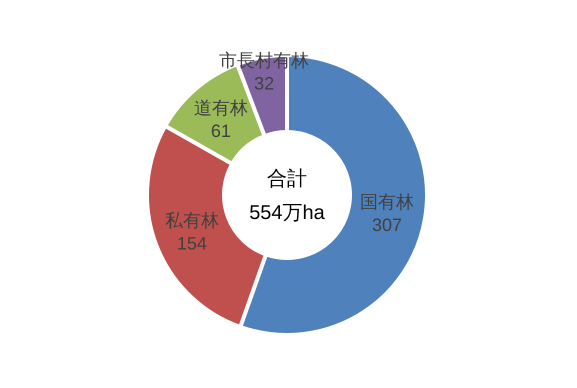 This screenshot has height=388, width=577. I want to click on annotation: 合計, so click(287, 179).